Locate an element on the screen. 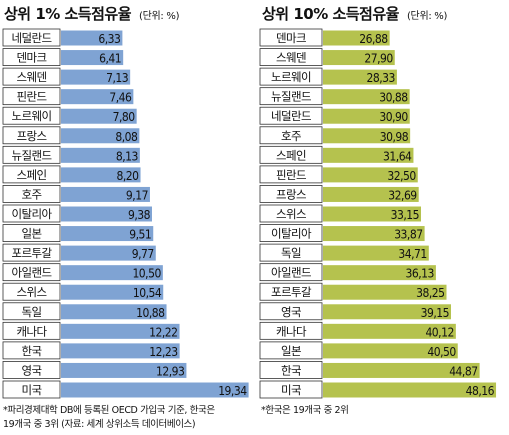 This screenshot has height=435, width=509. top10-value-label: 38,25 is located at coordinates (430, 293).